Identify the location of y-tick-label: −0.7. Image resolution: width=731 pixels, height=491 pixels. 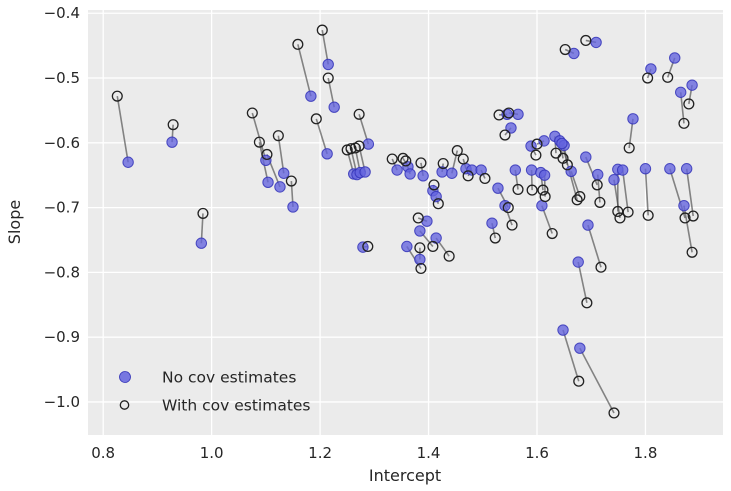
(62, 208).